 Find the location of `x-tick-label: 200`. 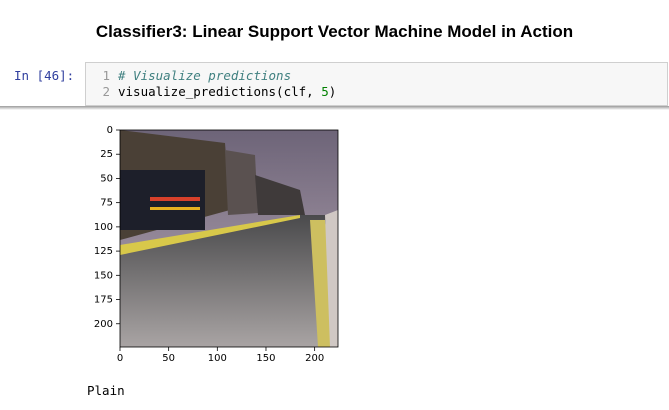

x-tick-label: 200 is located at coordinates (314, 358).